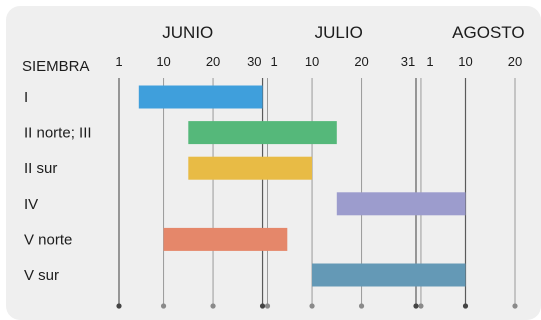  I want to click on row-label: II sur, so click(40, 168).